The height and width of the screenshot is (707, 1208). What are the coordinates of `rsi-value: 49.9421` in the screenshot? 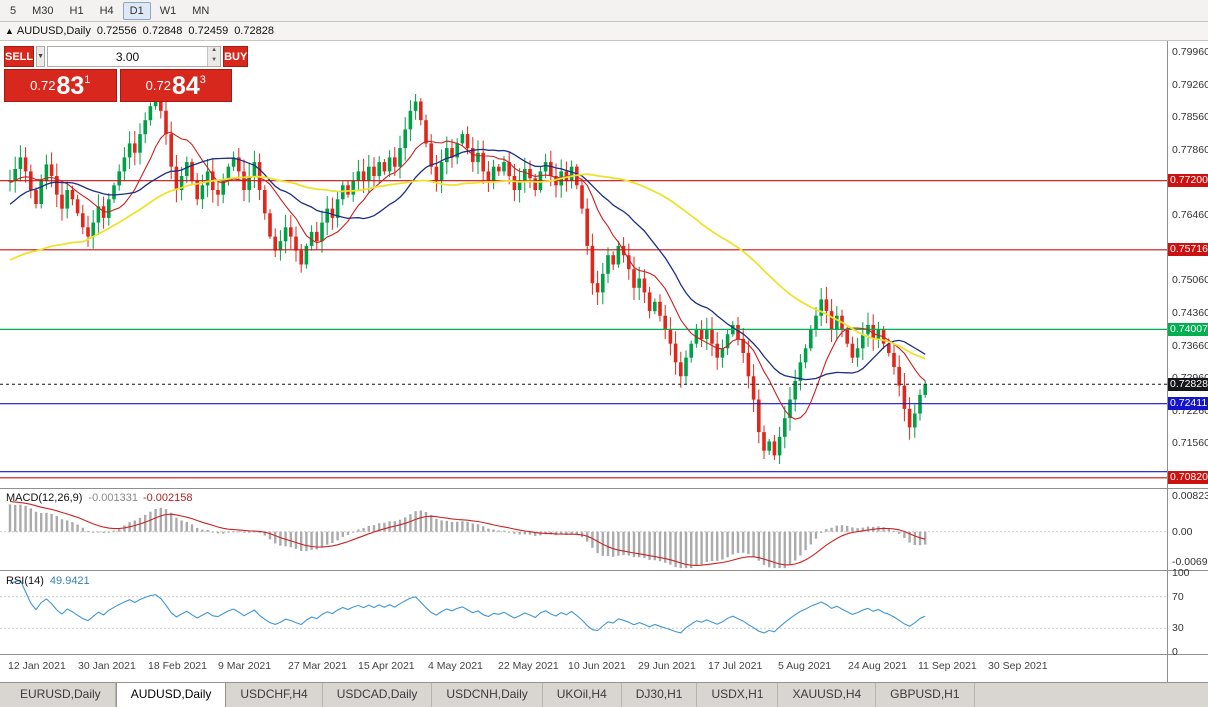 It's located at (69, 581).